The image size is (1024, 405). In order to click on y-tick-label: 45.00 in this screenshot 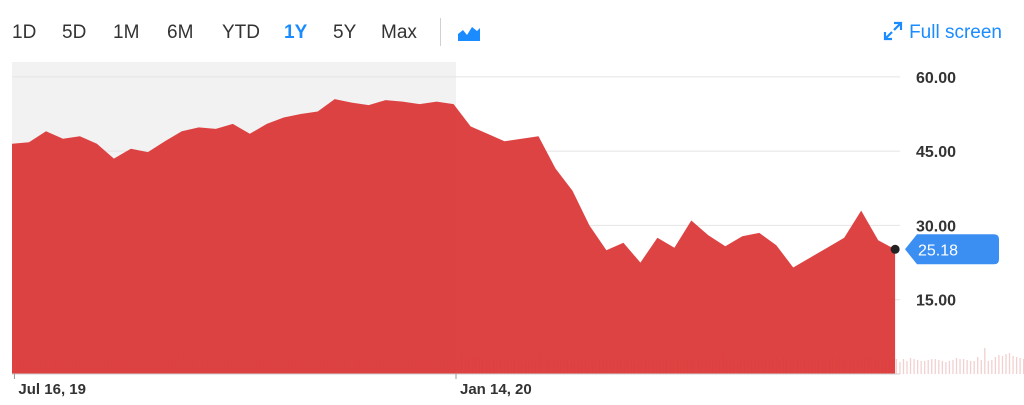, I will do `click(936, 152)`.